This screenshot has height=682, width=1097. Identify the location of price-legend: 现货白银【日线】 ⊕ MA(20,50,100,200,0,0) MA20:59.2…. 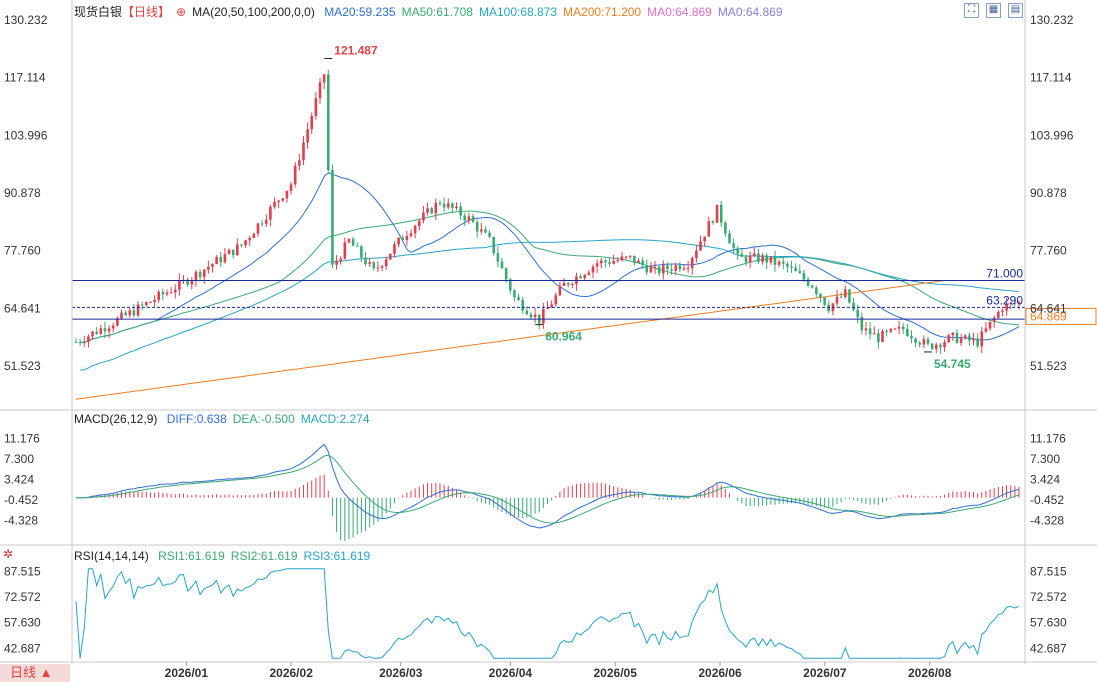
(434, 11).